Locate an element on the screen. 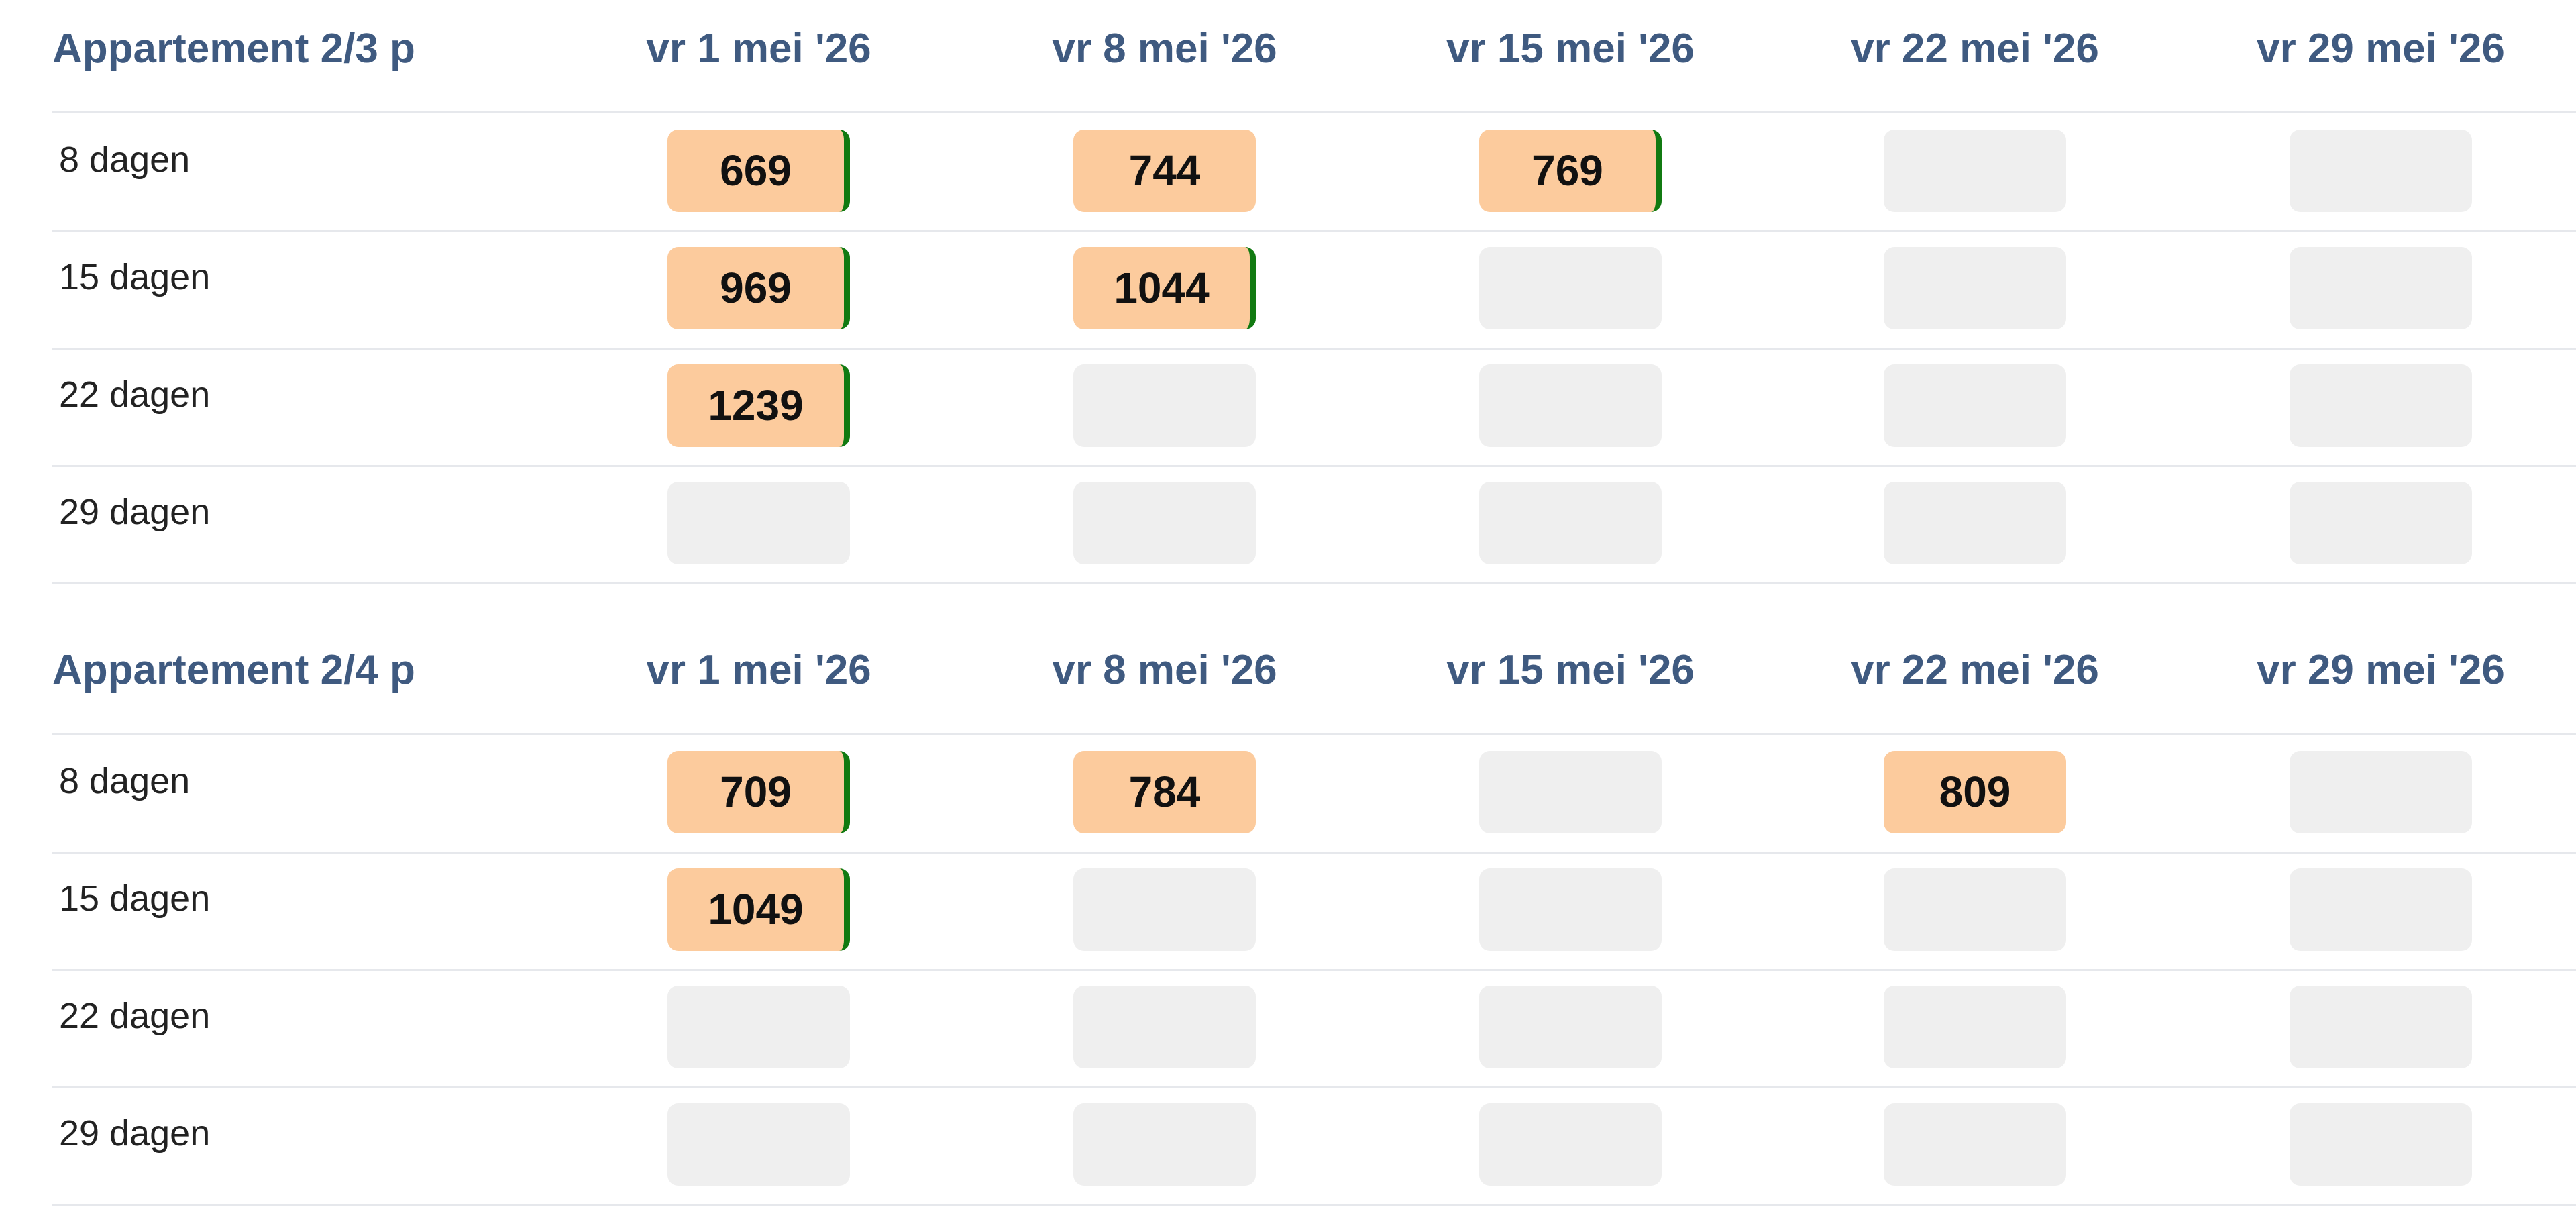 This screenshot has height=1228, width=2576. price-cell: 709 is located at coordinates (758, 792).